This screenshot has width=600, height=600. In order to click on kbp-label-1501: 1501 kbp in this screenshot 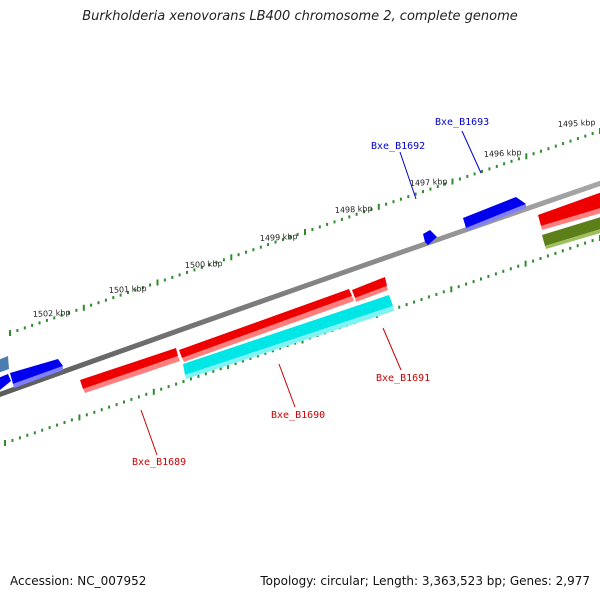, I will do `click(128, 289)`.